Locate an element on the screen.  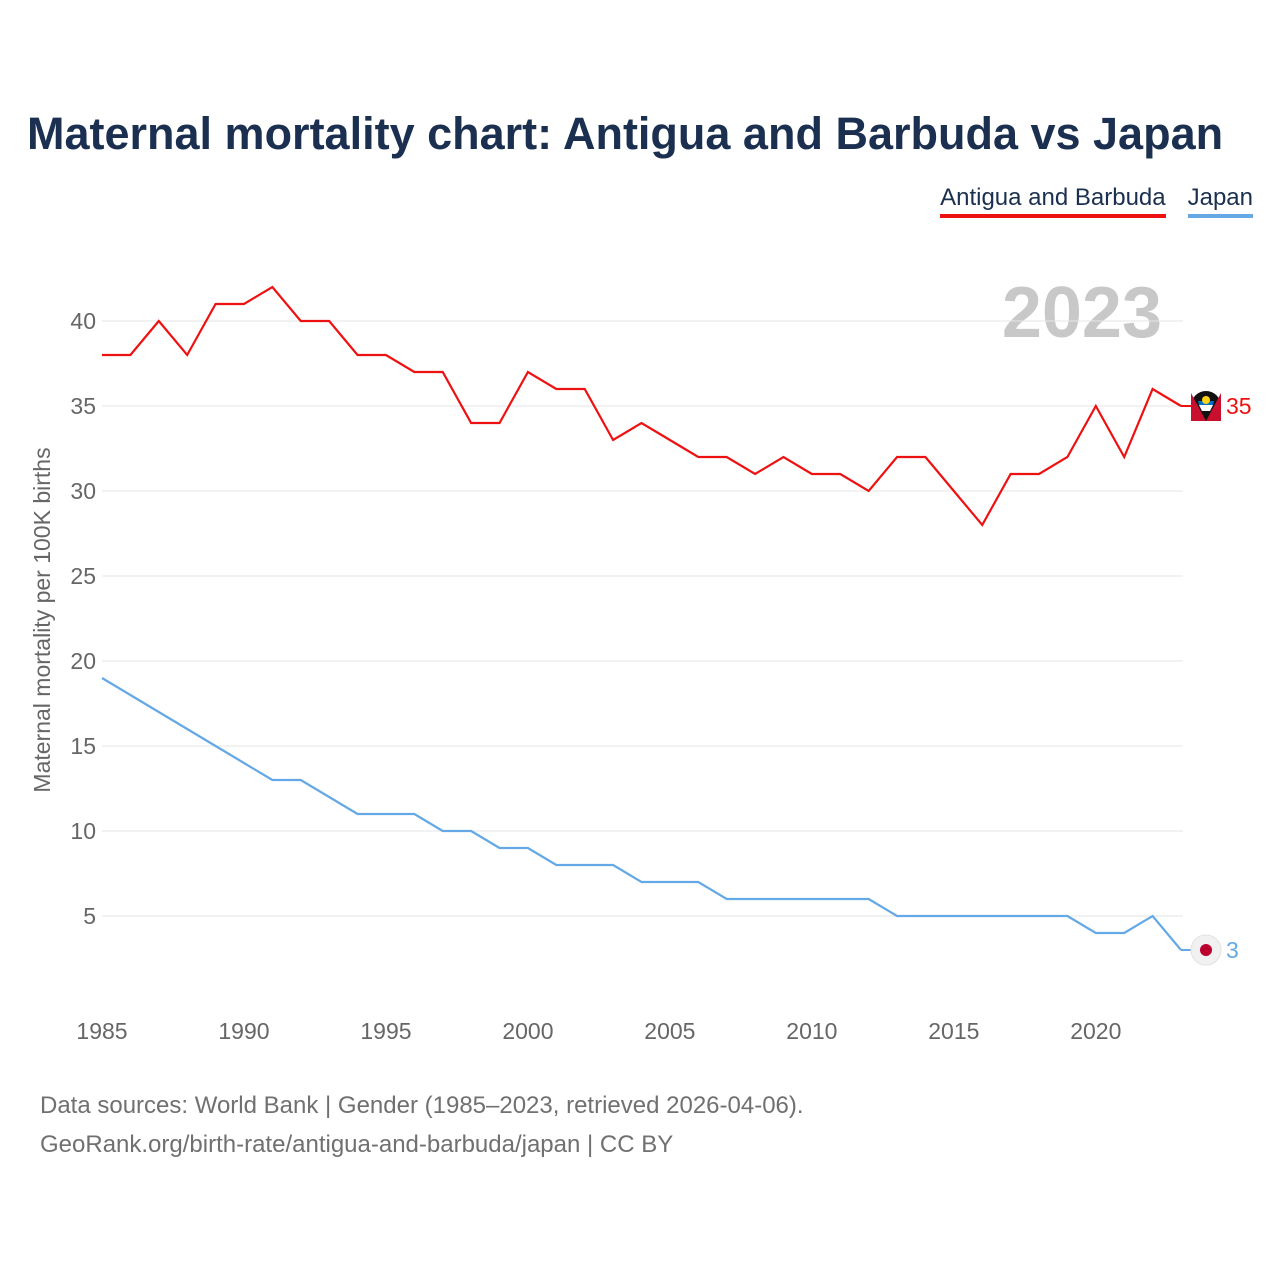
flag-red-disc-shape is located at coordinates (1206, 950).